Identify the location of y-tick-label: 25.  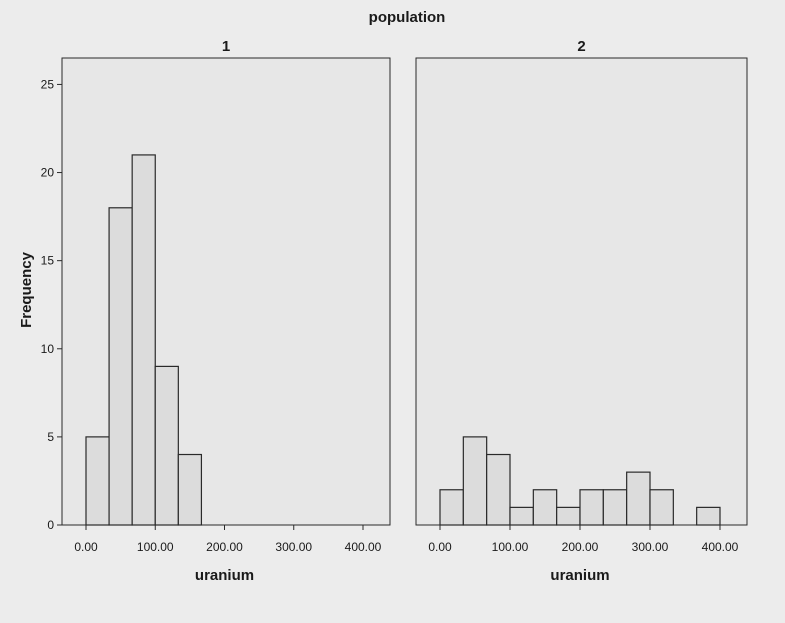
(48, 84).